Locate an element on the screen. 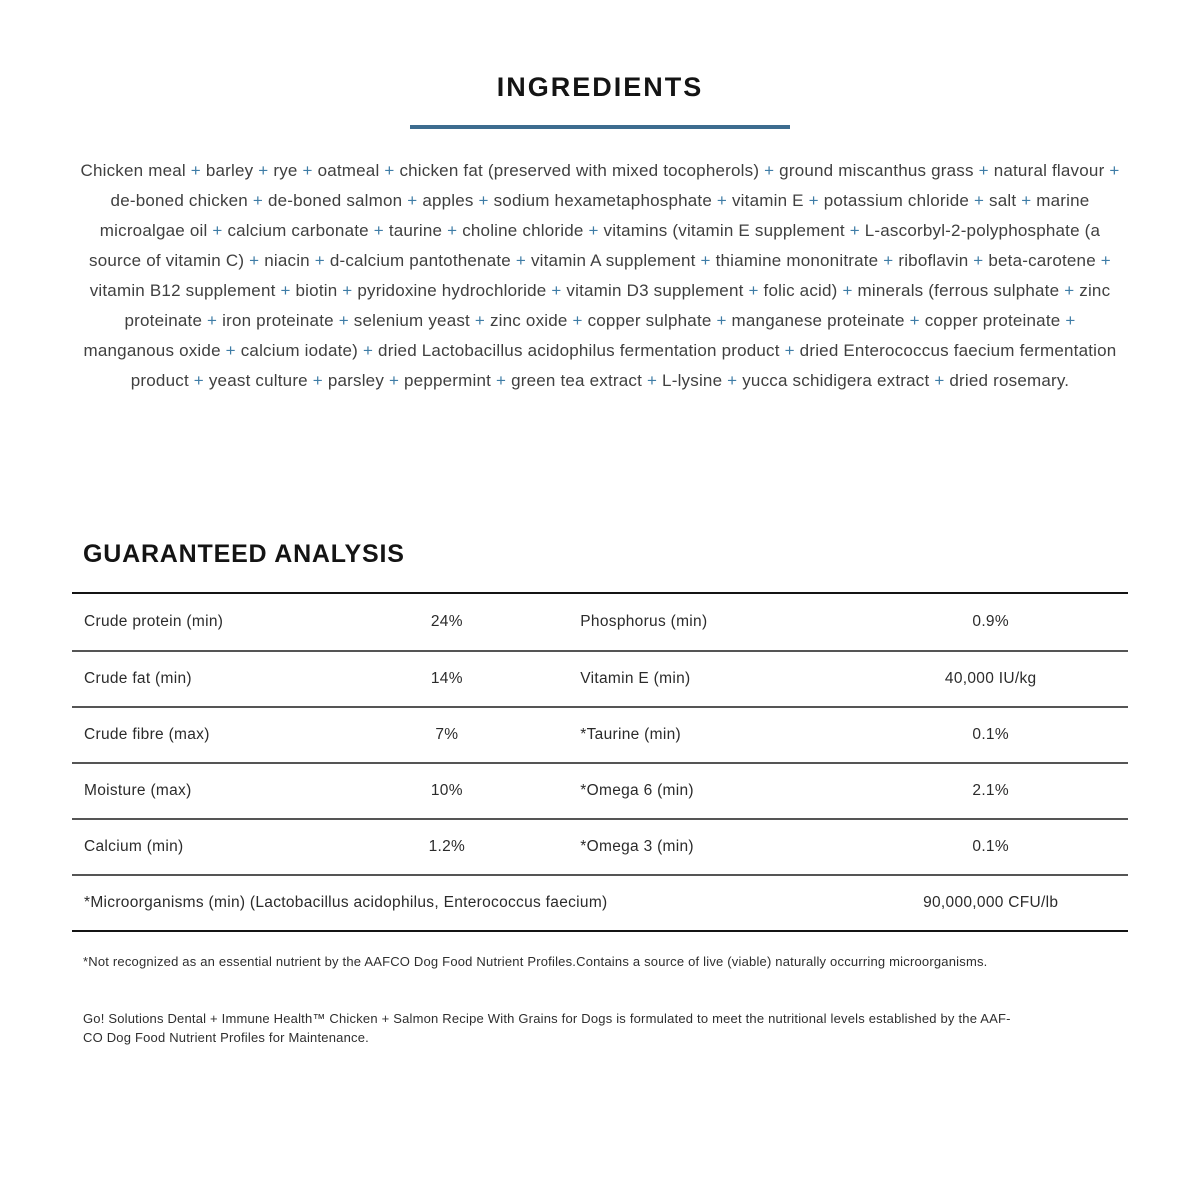 This screenshot has width=1200, height=1200. table-row: Moisture (max) 10% *Omega 6 (min) 2.1% is located at coordinates (600, 790).